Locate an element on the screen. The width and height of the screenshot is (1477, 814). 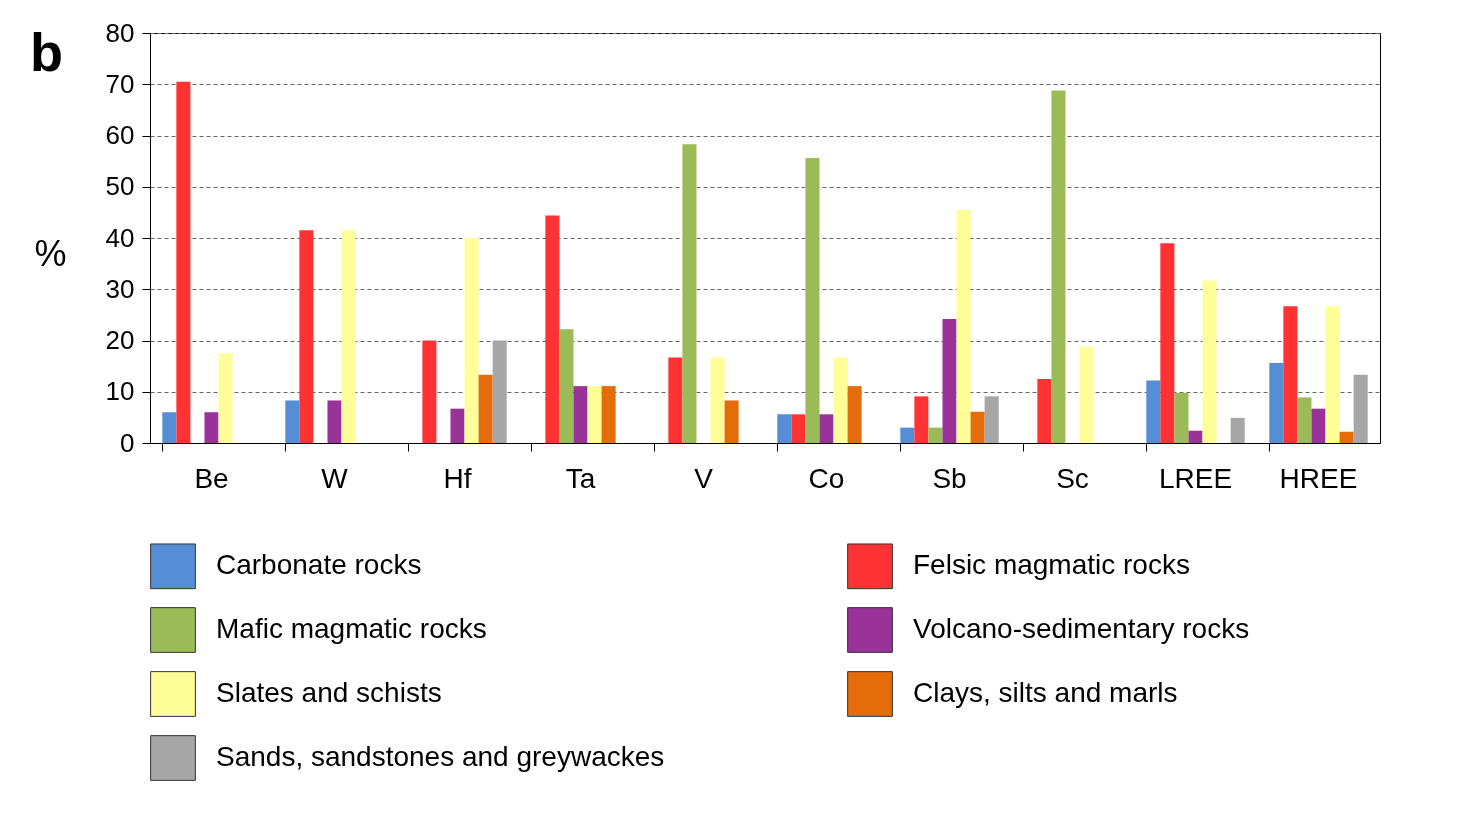
legend-label: Mafic magmatic rocks is located at coordinates (351, 628).